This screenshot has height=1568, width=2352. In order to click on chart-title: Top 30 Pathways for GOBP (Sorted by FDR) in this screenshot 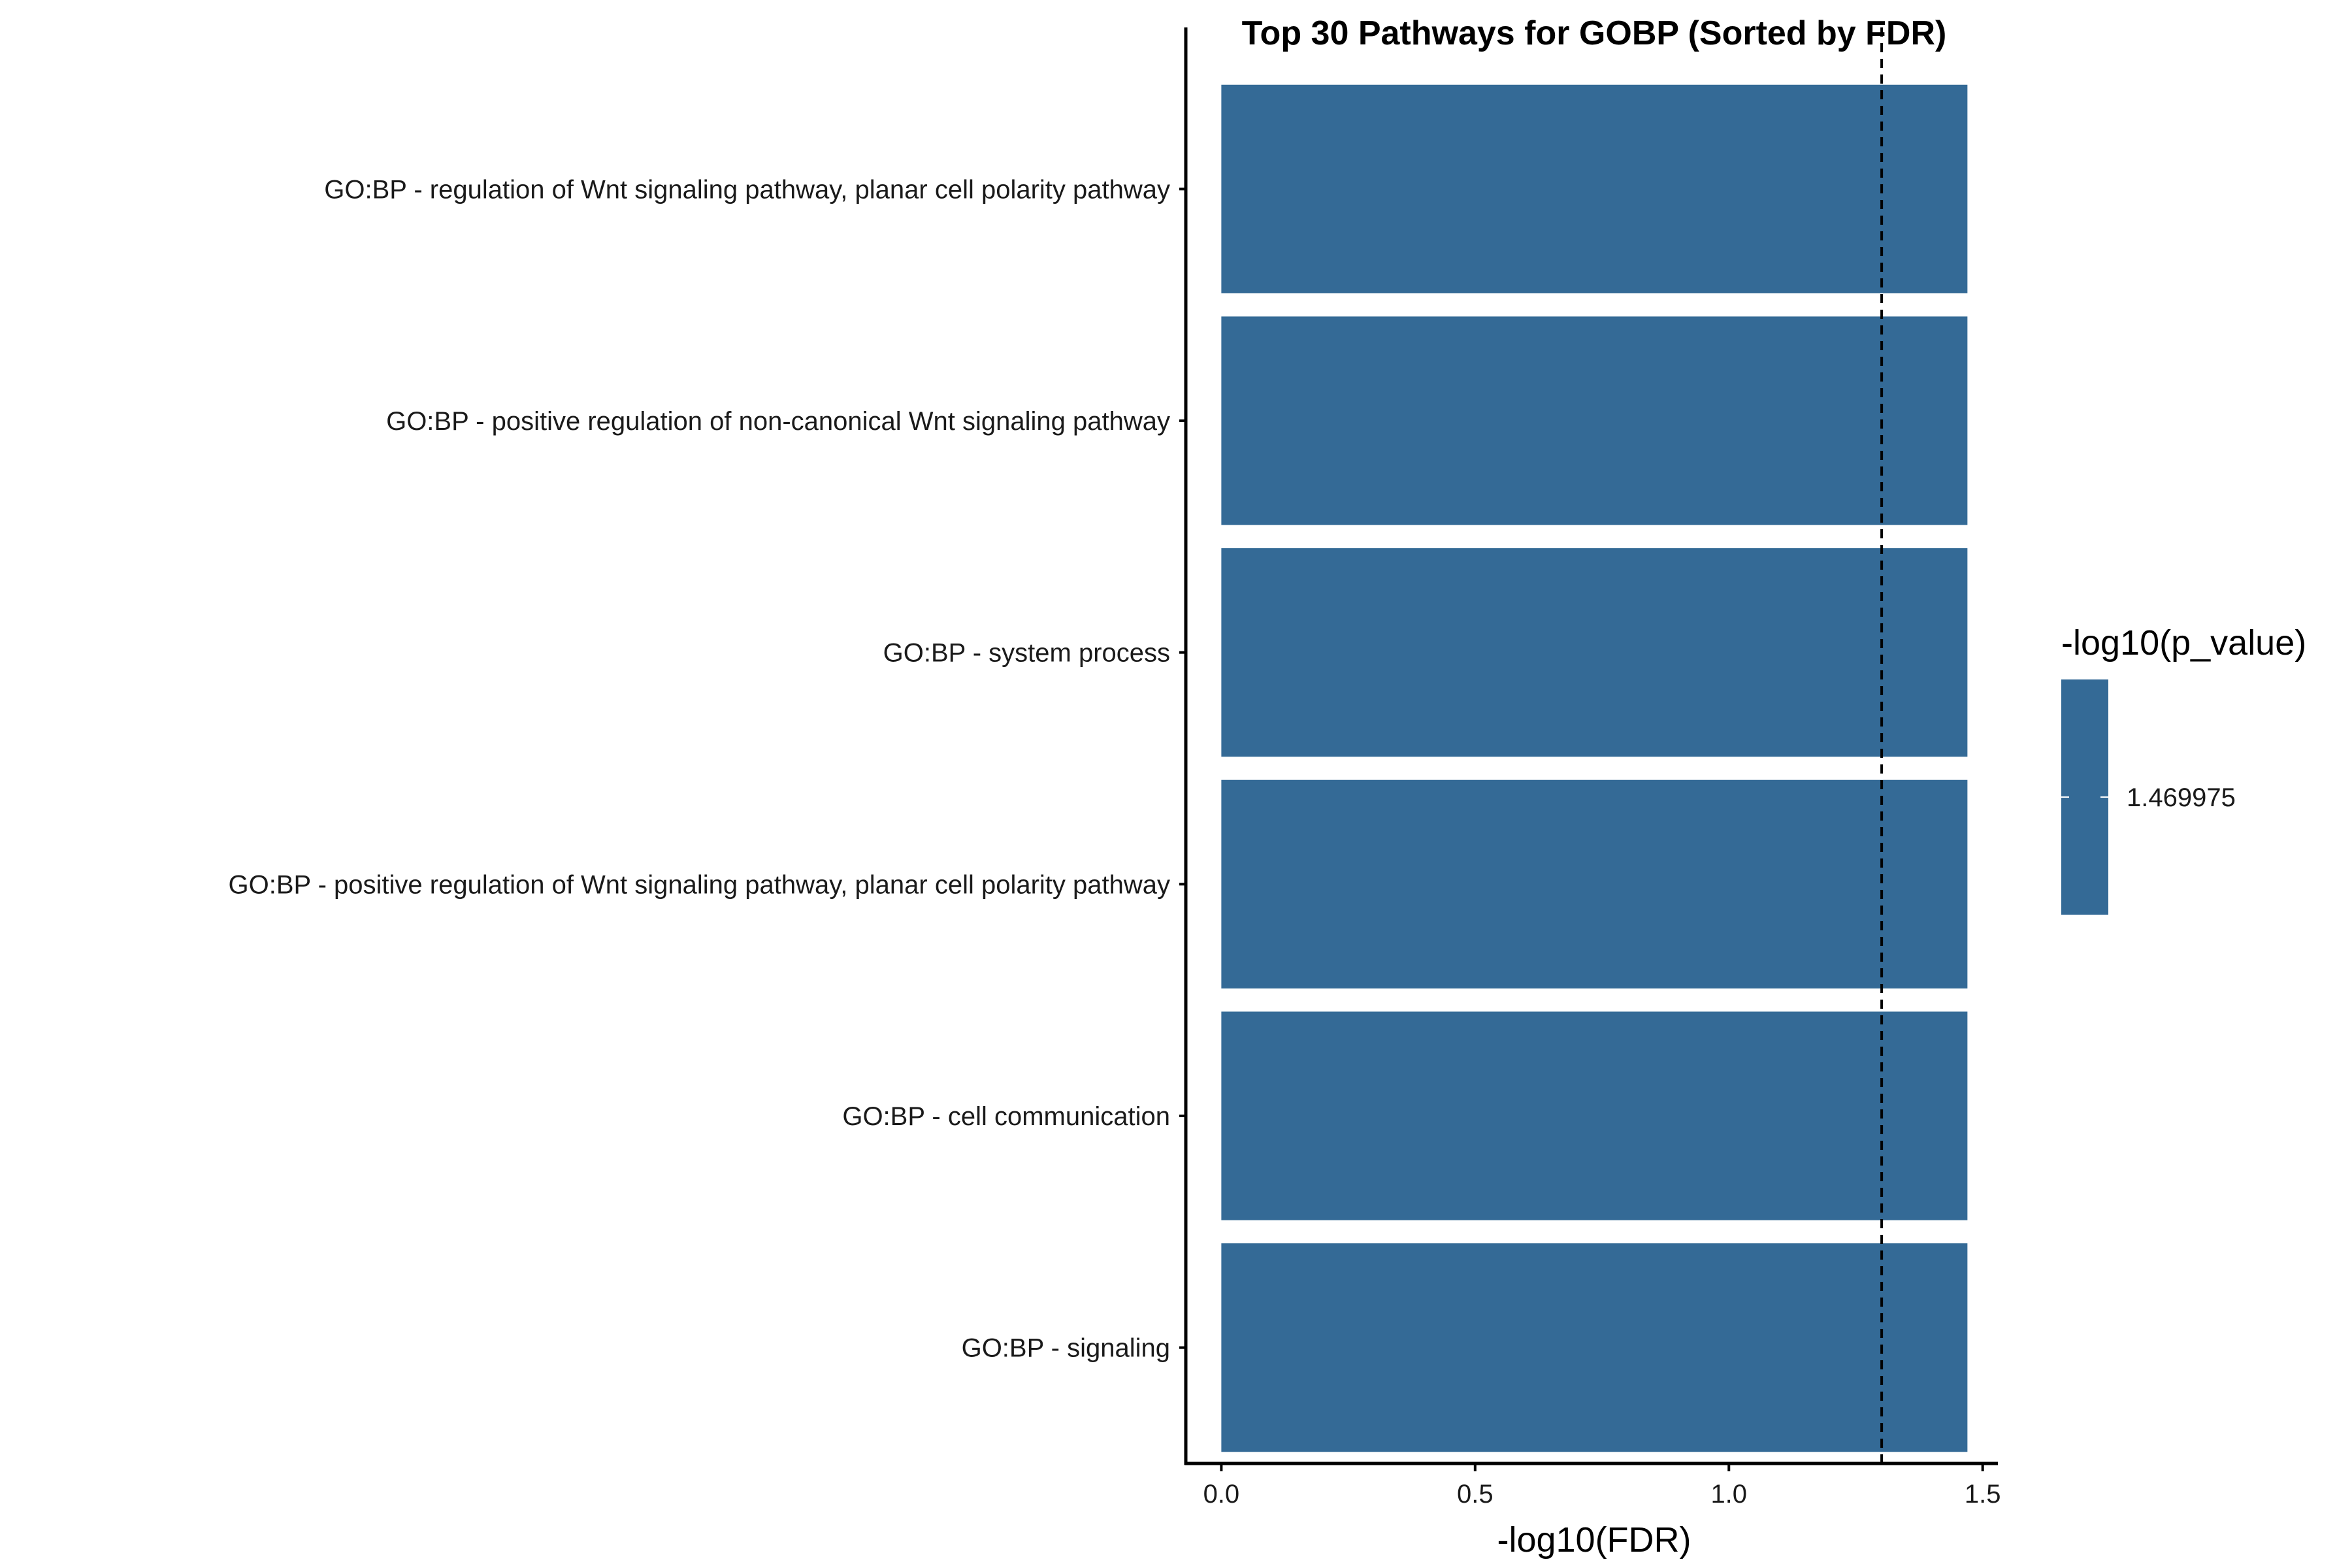, I will do `click(1594, 33)`.